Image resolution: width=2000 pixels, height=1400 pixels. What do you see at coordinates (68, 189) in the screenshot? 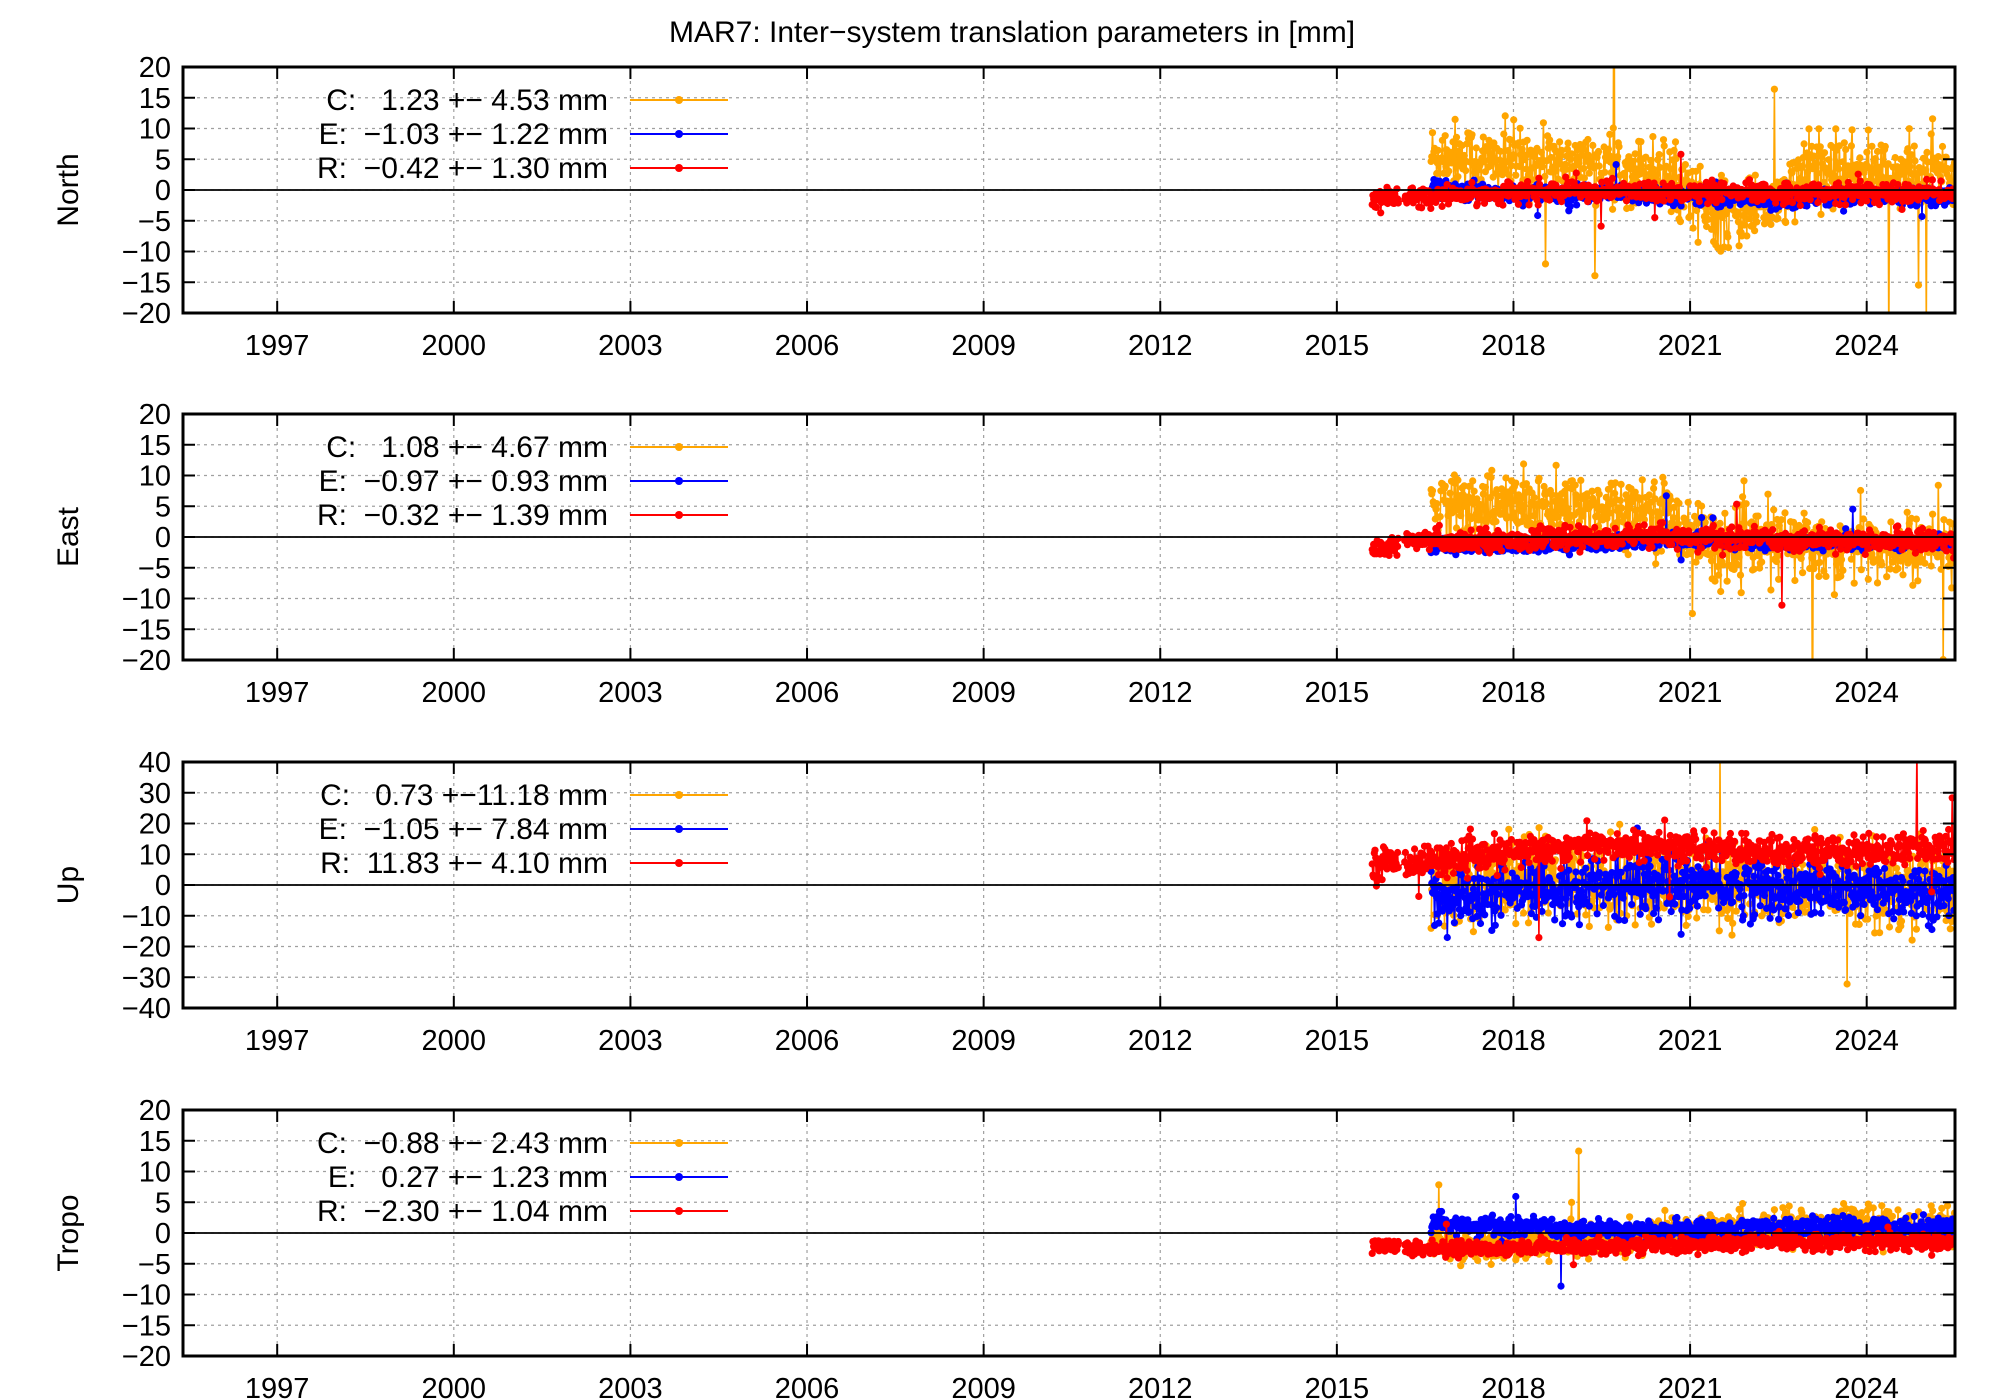
I see `y-axis-label: North` at bounding box center [68, 189].